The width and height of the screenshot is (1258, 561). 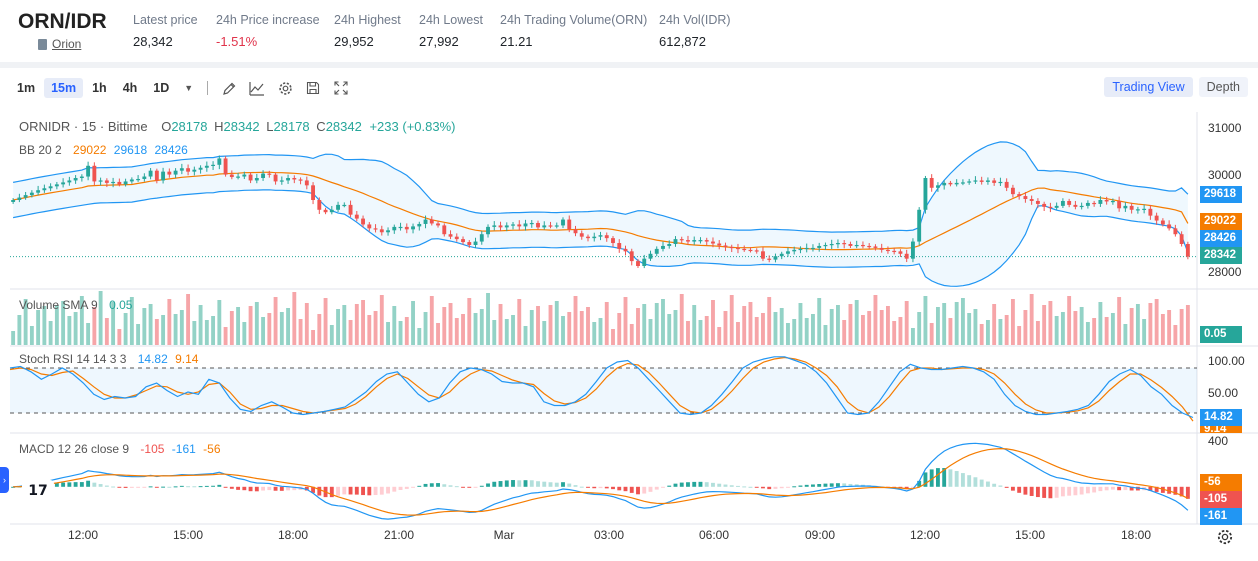 I want to click on indicator-chart-icon, so click(x=257, y=88).